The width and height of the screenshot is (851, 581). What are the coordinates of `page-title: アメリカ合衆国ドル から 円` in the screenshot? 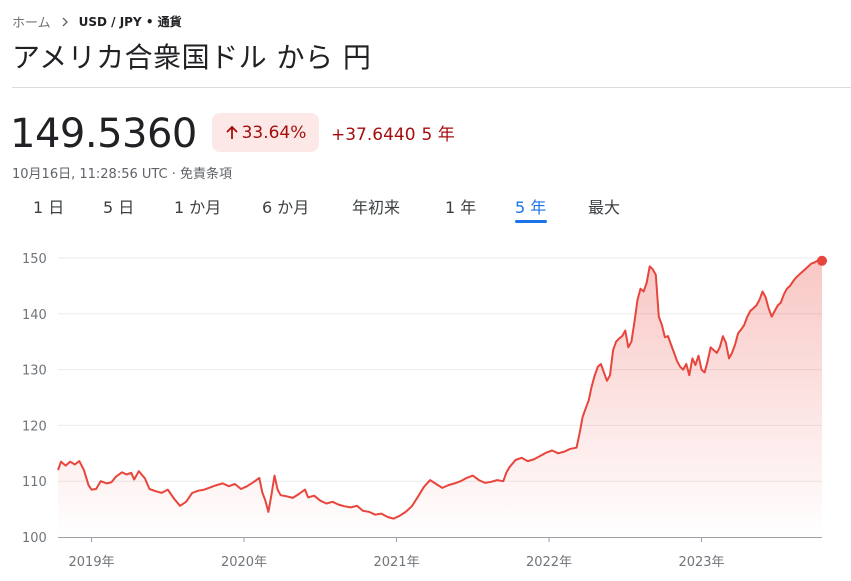 It's located at (192, 57).